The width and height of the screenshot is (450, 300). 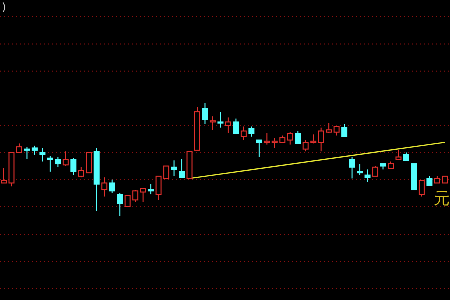 I want to click on annotation: 元, so click(x=442, y=198).